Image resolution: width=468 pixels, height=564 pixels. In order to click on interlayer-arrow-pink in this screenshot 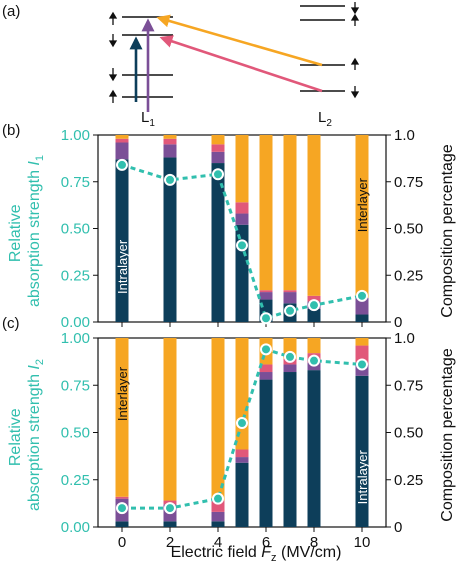, I will do `click(241, 64)`.